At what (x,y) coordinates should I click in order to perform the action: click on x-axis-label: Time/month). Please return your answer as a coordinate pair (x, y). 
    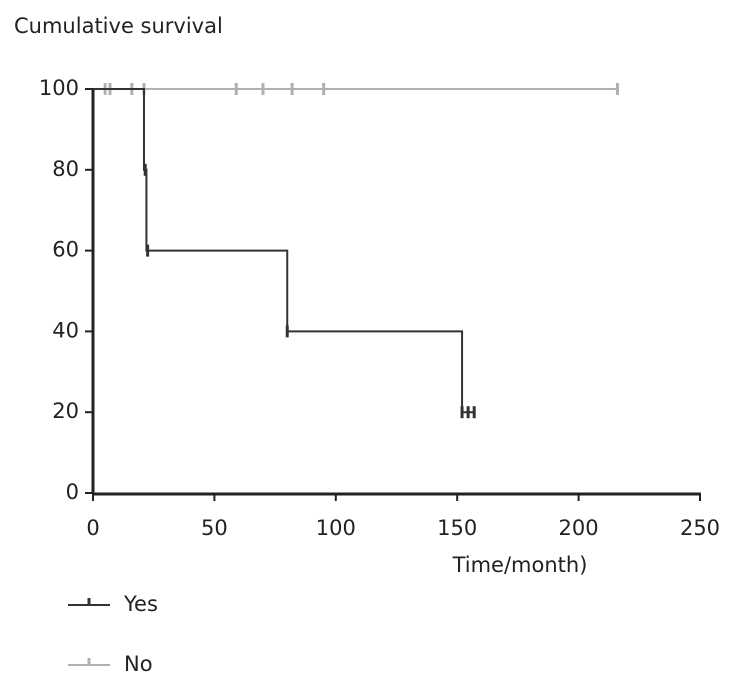
    Looking at the image, I should click on (520, 565).